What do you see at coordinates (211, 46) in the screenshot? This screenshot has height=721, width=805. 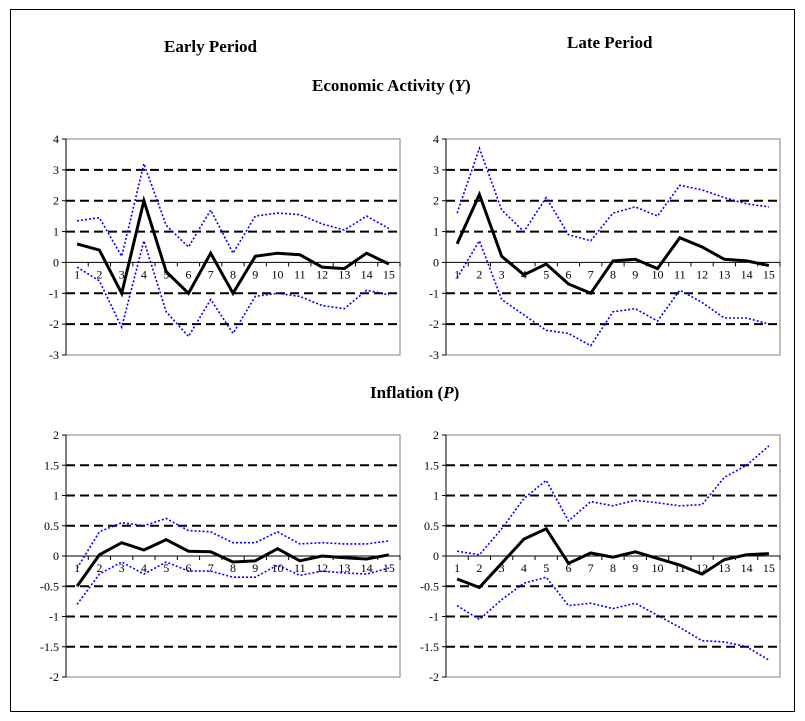 I see `column-heading-early: Early Period` at bounding box center [211, 46].